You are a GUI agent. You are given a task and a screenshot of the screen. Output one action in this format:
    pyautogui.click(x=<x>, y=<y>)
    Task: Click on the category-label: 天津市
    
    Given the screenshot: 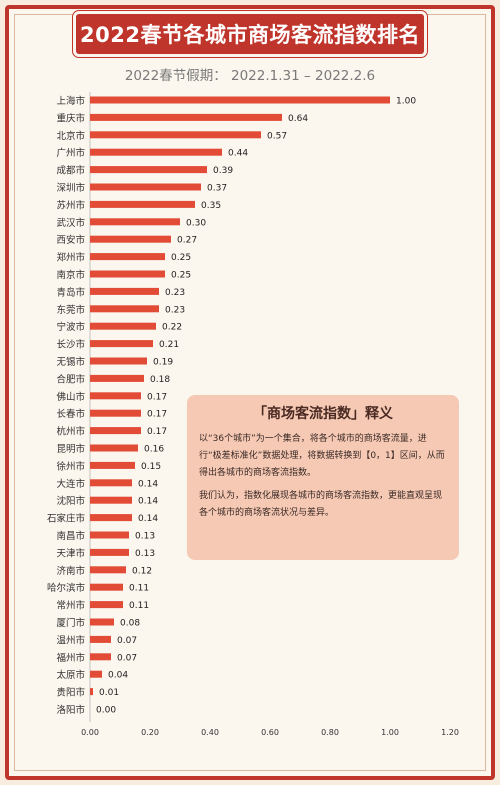 What is the action you would take?
    pyautogui.click(x=70, y=553)
    